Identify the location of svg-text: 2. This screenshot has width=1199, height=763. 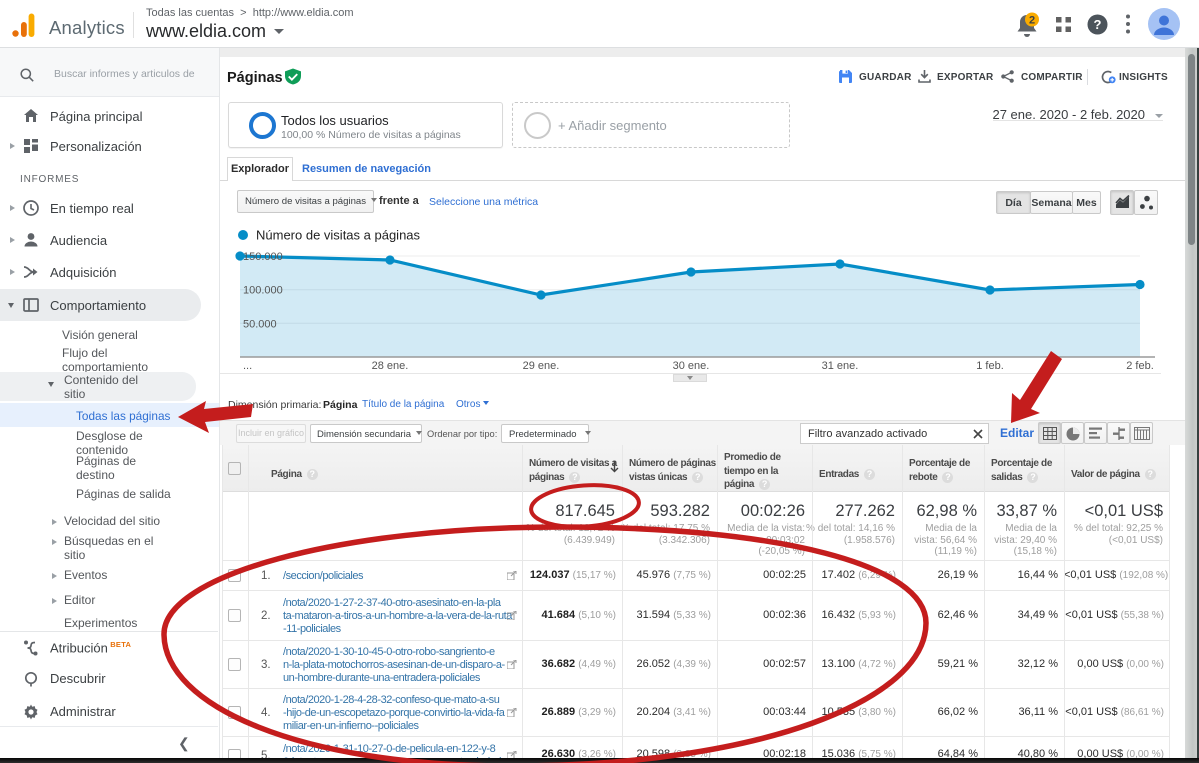
(1032, 20).